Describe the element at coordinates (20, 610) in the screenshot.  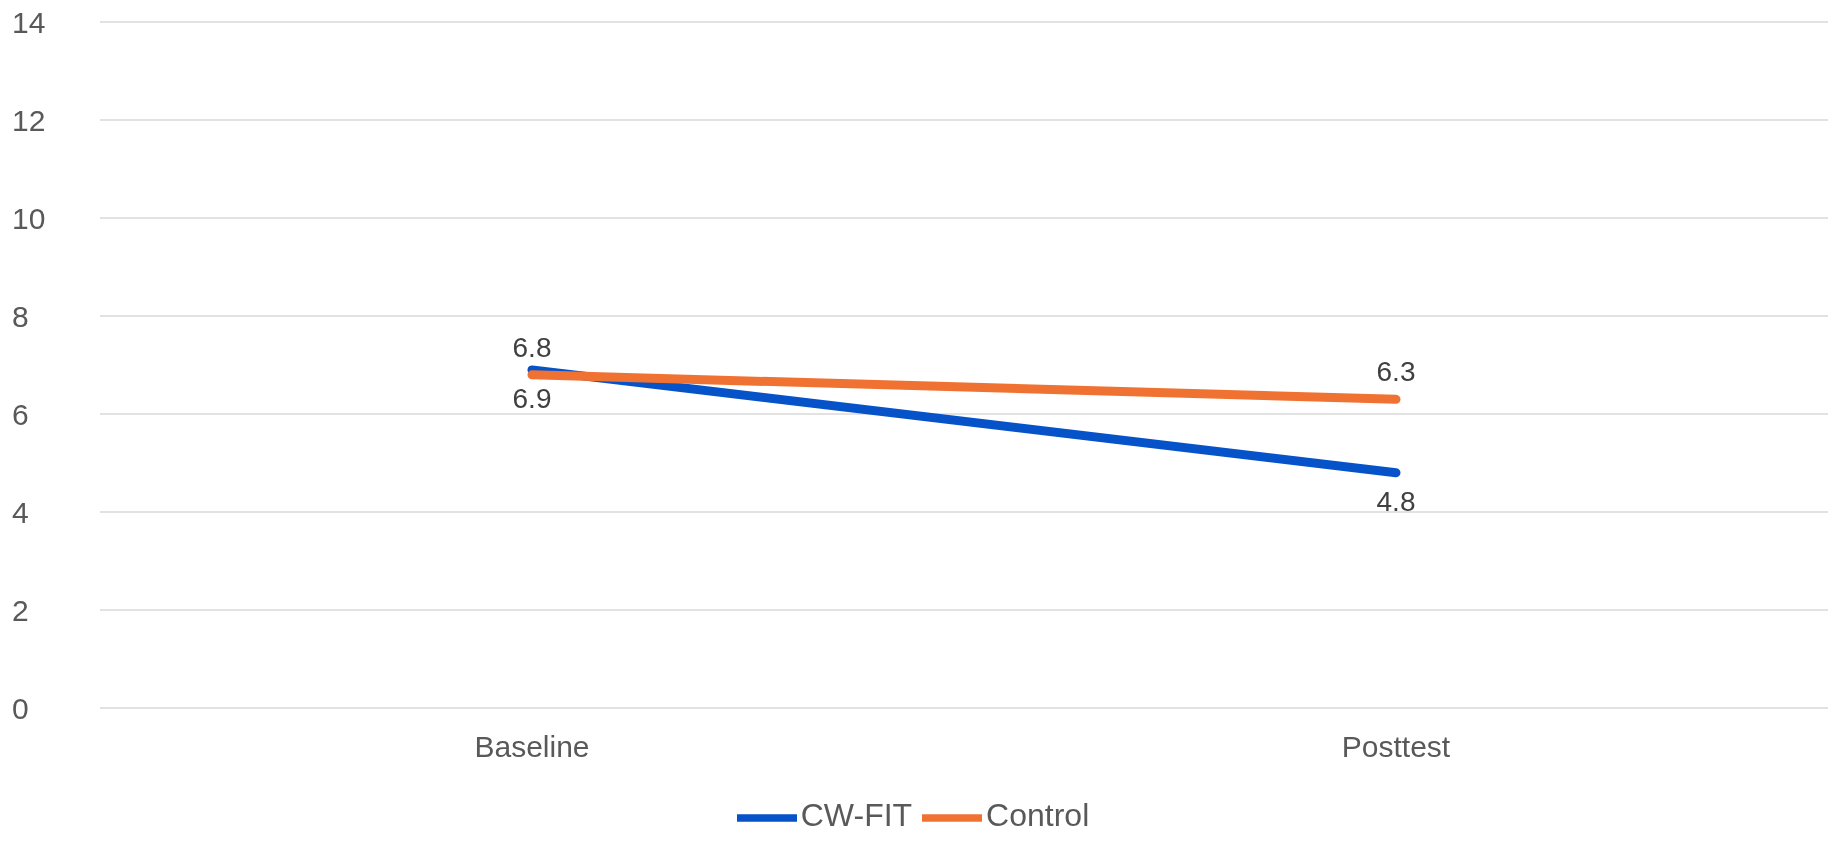
I see `y-tick-label: 2` at that location.